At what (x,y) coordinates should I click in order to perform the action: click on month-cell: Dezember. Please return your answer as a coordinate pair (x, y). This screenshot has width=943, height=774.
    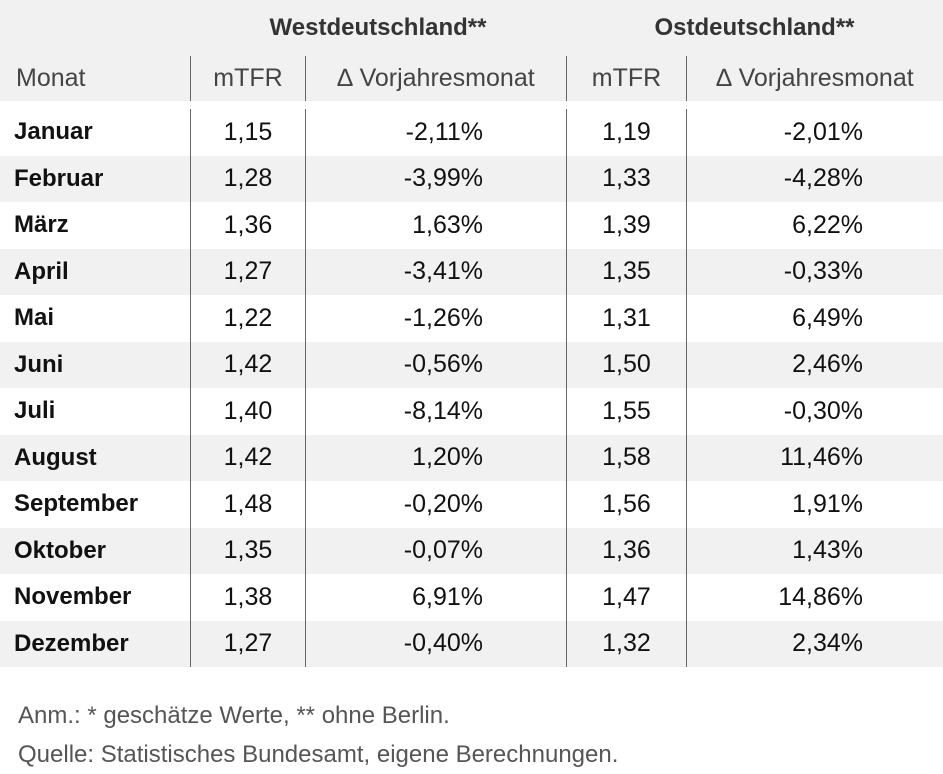
    Looking at the image, I should click on (71, 643).